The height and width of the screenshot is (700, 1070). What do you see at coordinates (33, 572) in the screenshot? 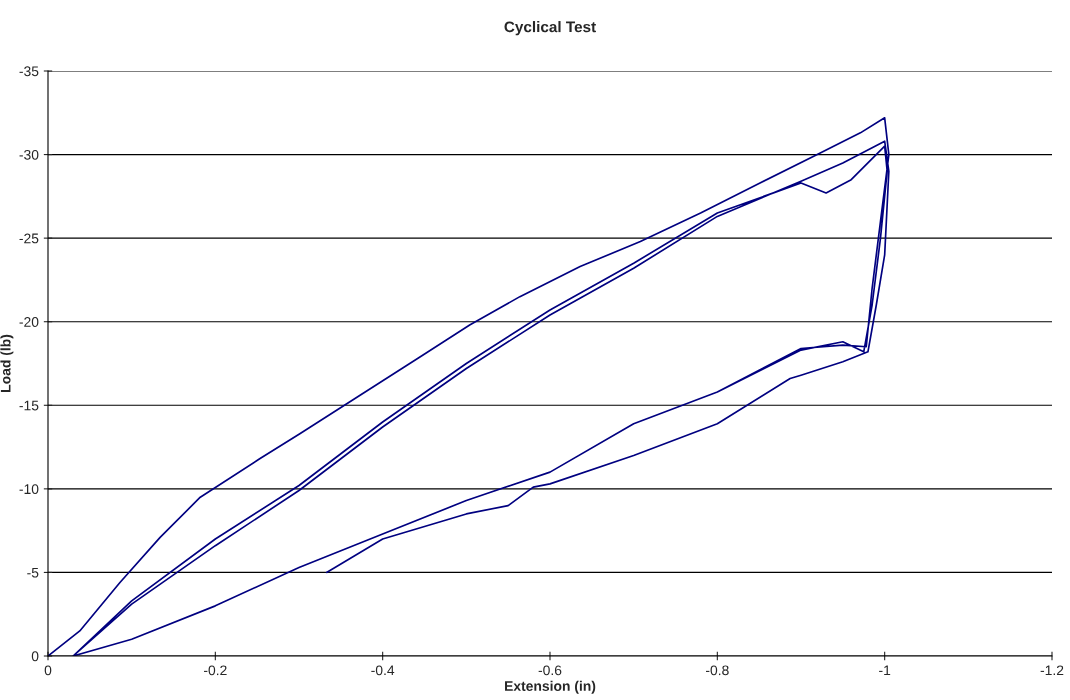
I see `y-tick-label: -5` at bounding box center [33, 572].